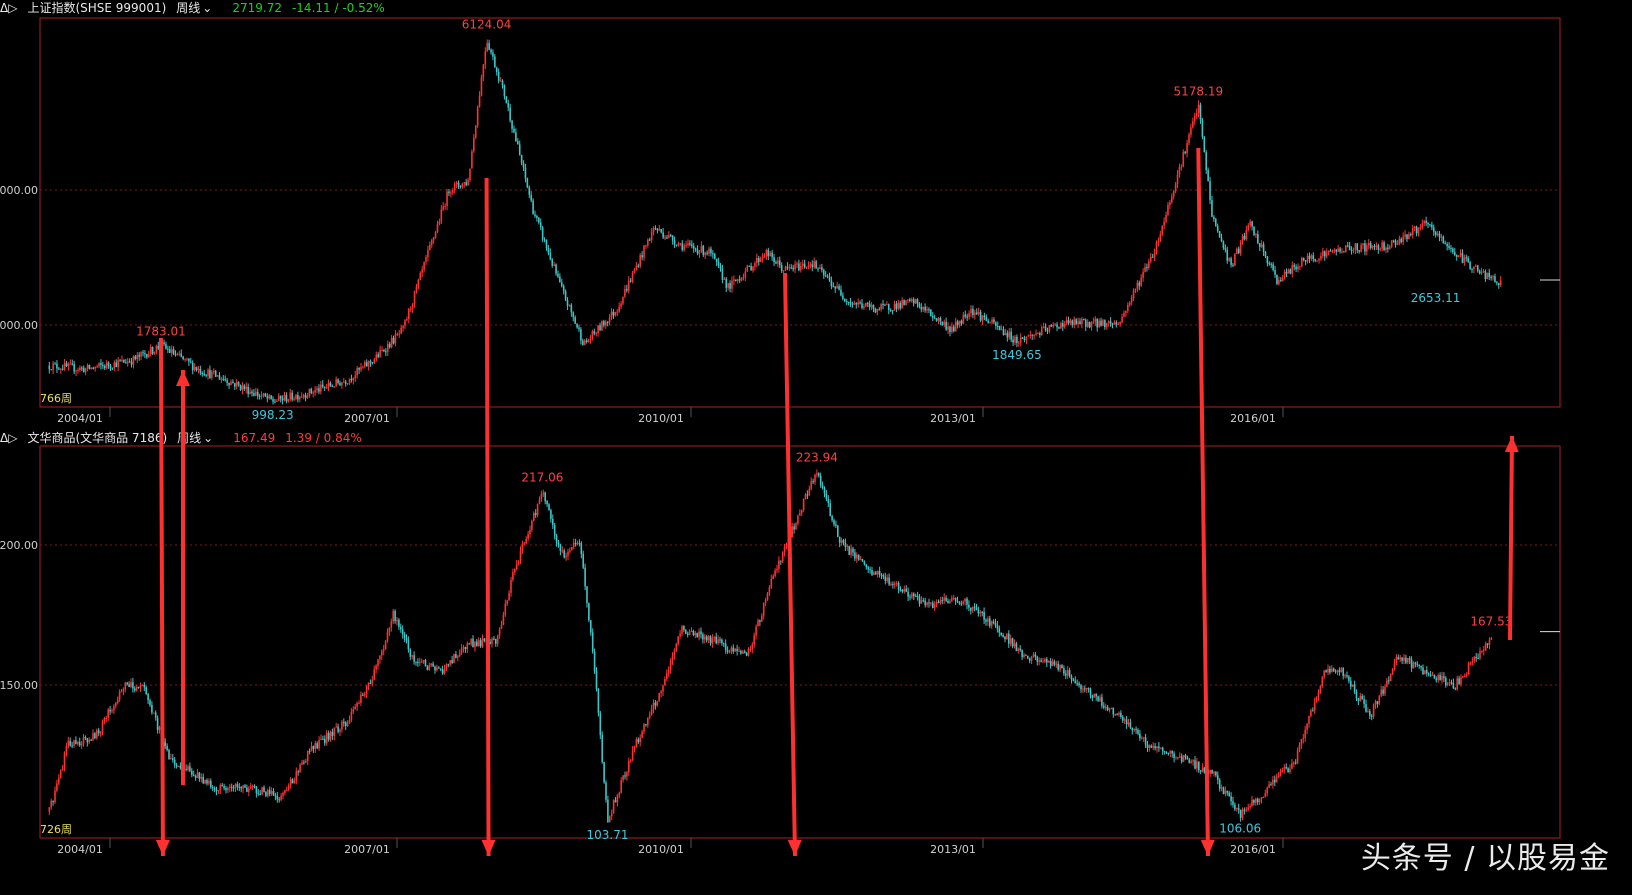 Image resolution: width=1632 pixels, height=895 pixels. I want to click on bottom-x-tick-label: 2010/01, so click(661, 849).